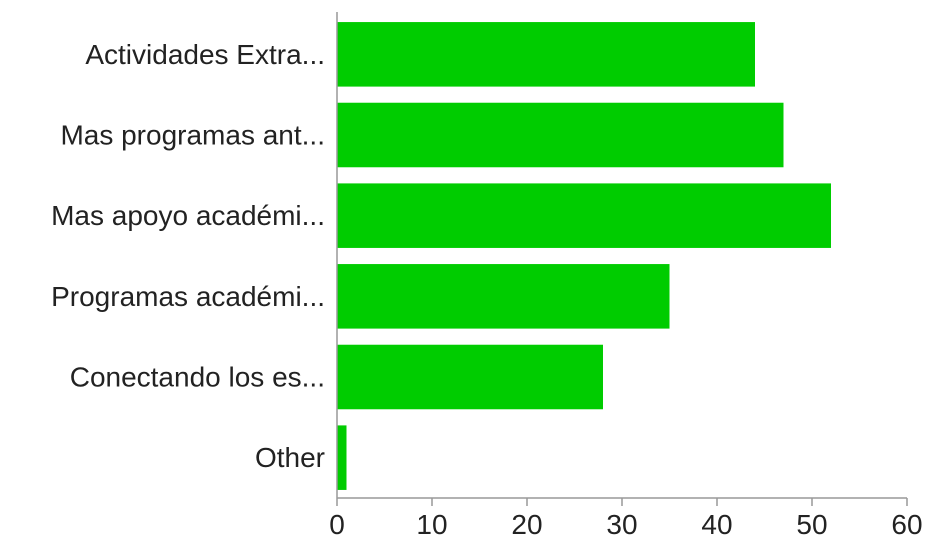  I want to click on x-tick-label: 40, so click(716, 524).